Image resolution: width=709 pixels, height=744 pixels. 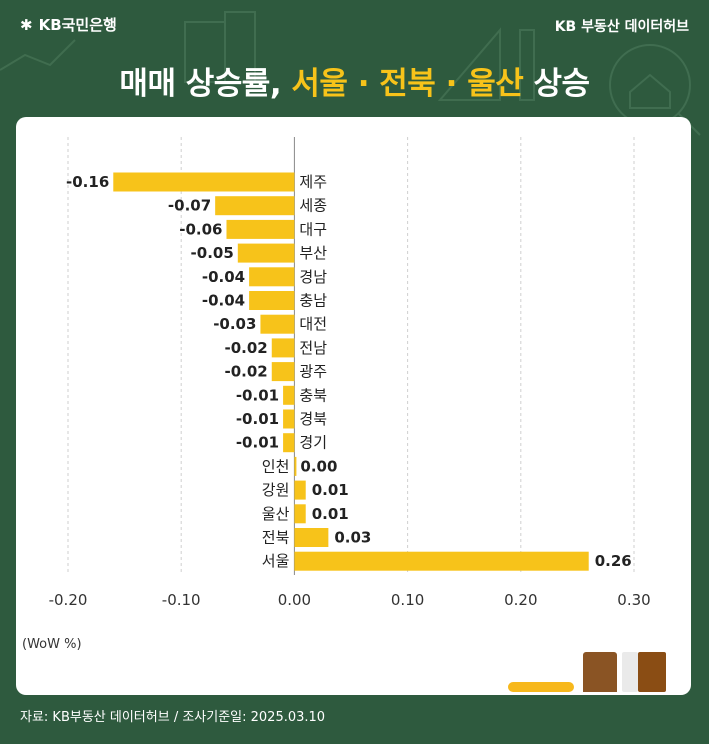 I want to click on category-label: 대구, so click(x=313, y=229).